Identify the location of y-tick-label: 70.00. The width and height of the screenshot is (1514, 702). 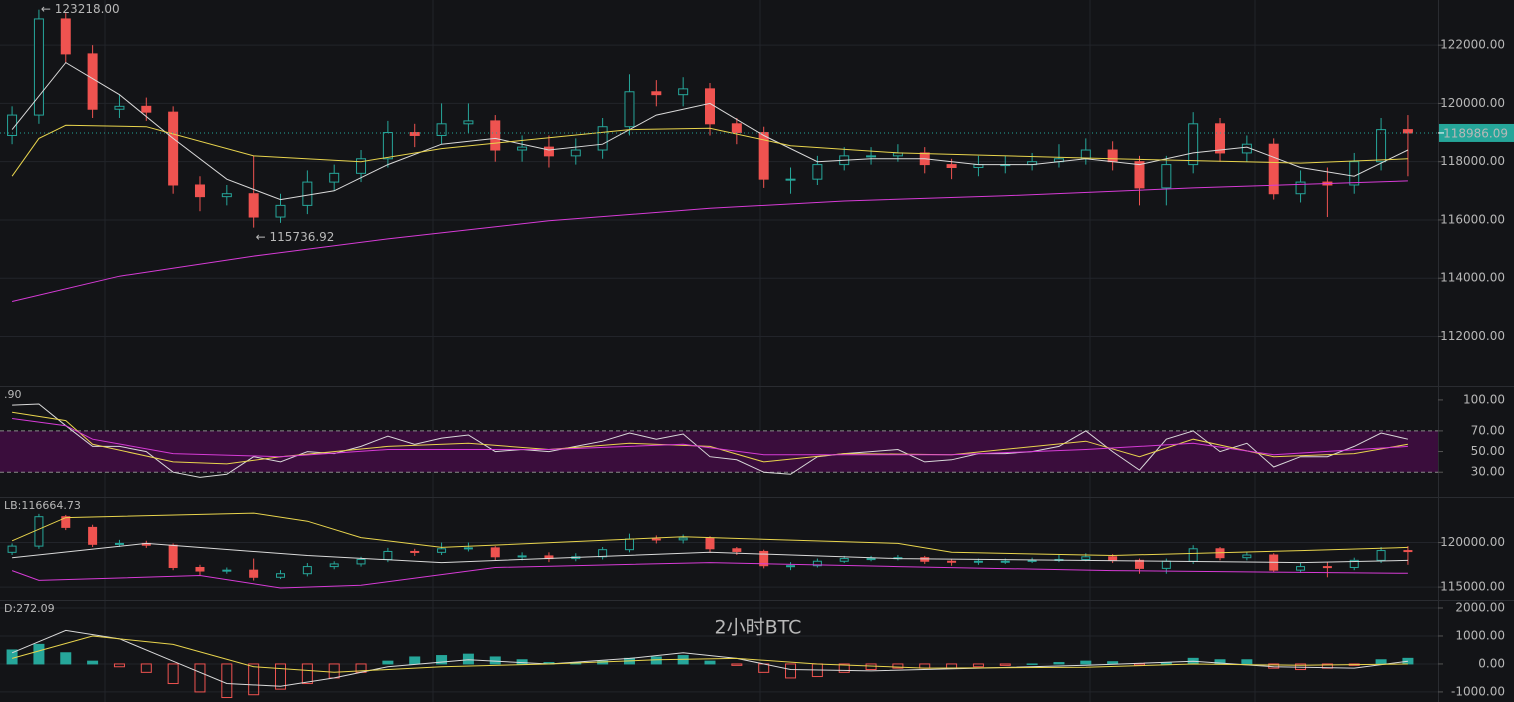
(1488, 430).